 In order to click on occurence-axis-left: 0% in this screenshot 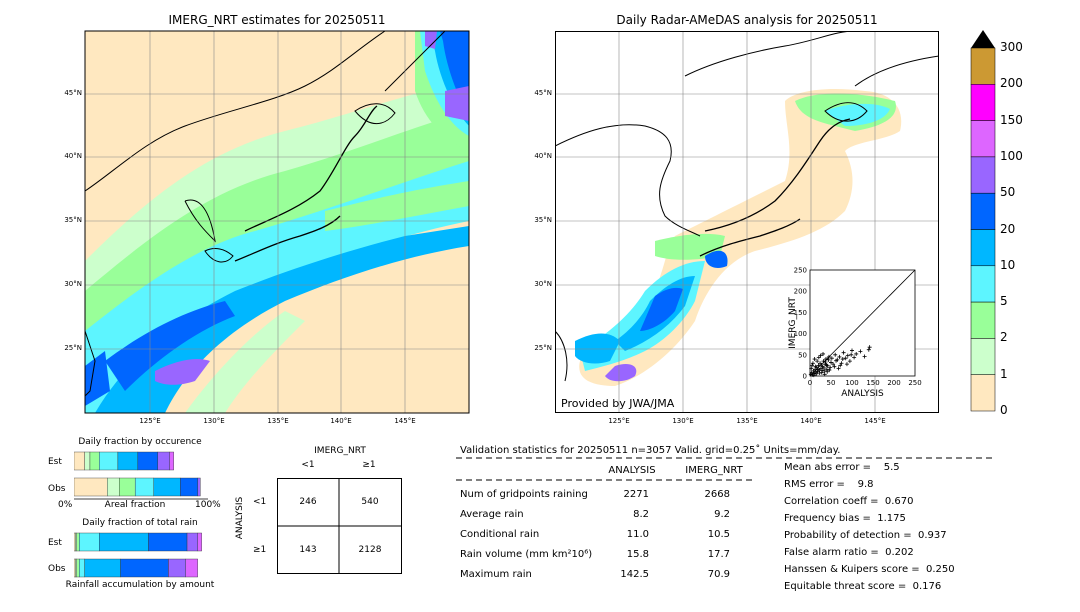, I will do `click(65, 505)`.